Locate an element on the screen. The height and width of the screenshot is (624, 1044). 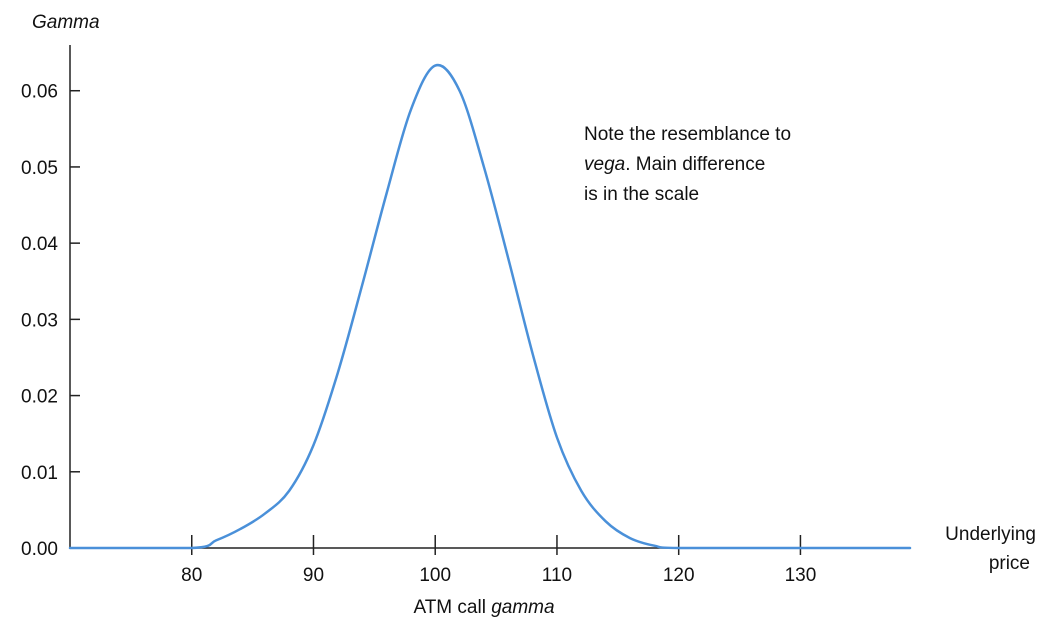
caption-prefix: ATM call is located at coordinates (452, 607).